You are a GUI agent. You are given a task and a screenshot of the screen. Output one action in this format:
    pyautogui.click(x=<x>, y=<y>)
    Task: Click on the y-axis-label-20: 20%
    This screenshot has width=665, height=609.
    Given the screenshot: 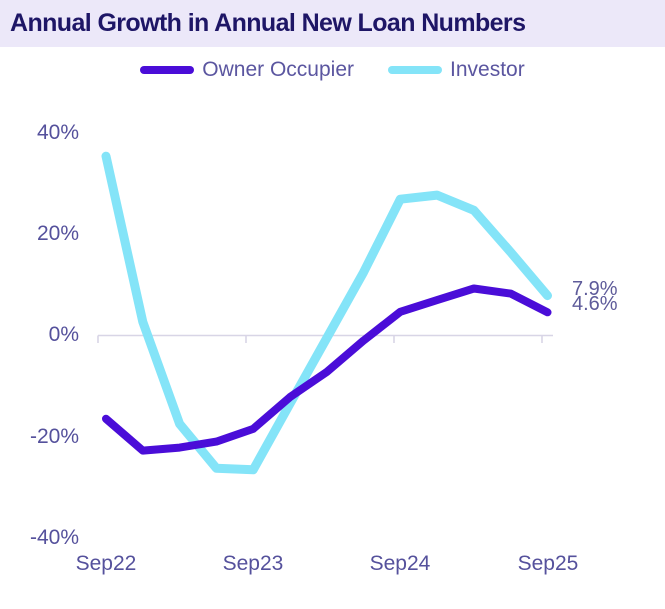 What is the action you would take?
    pyautogui.click(x=57, y=233)
    